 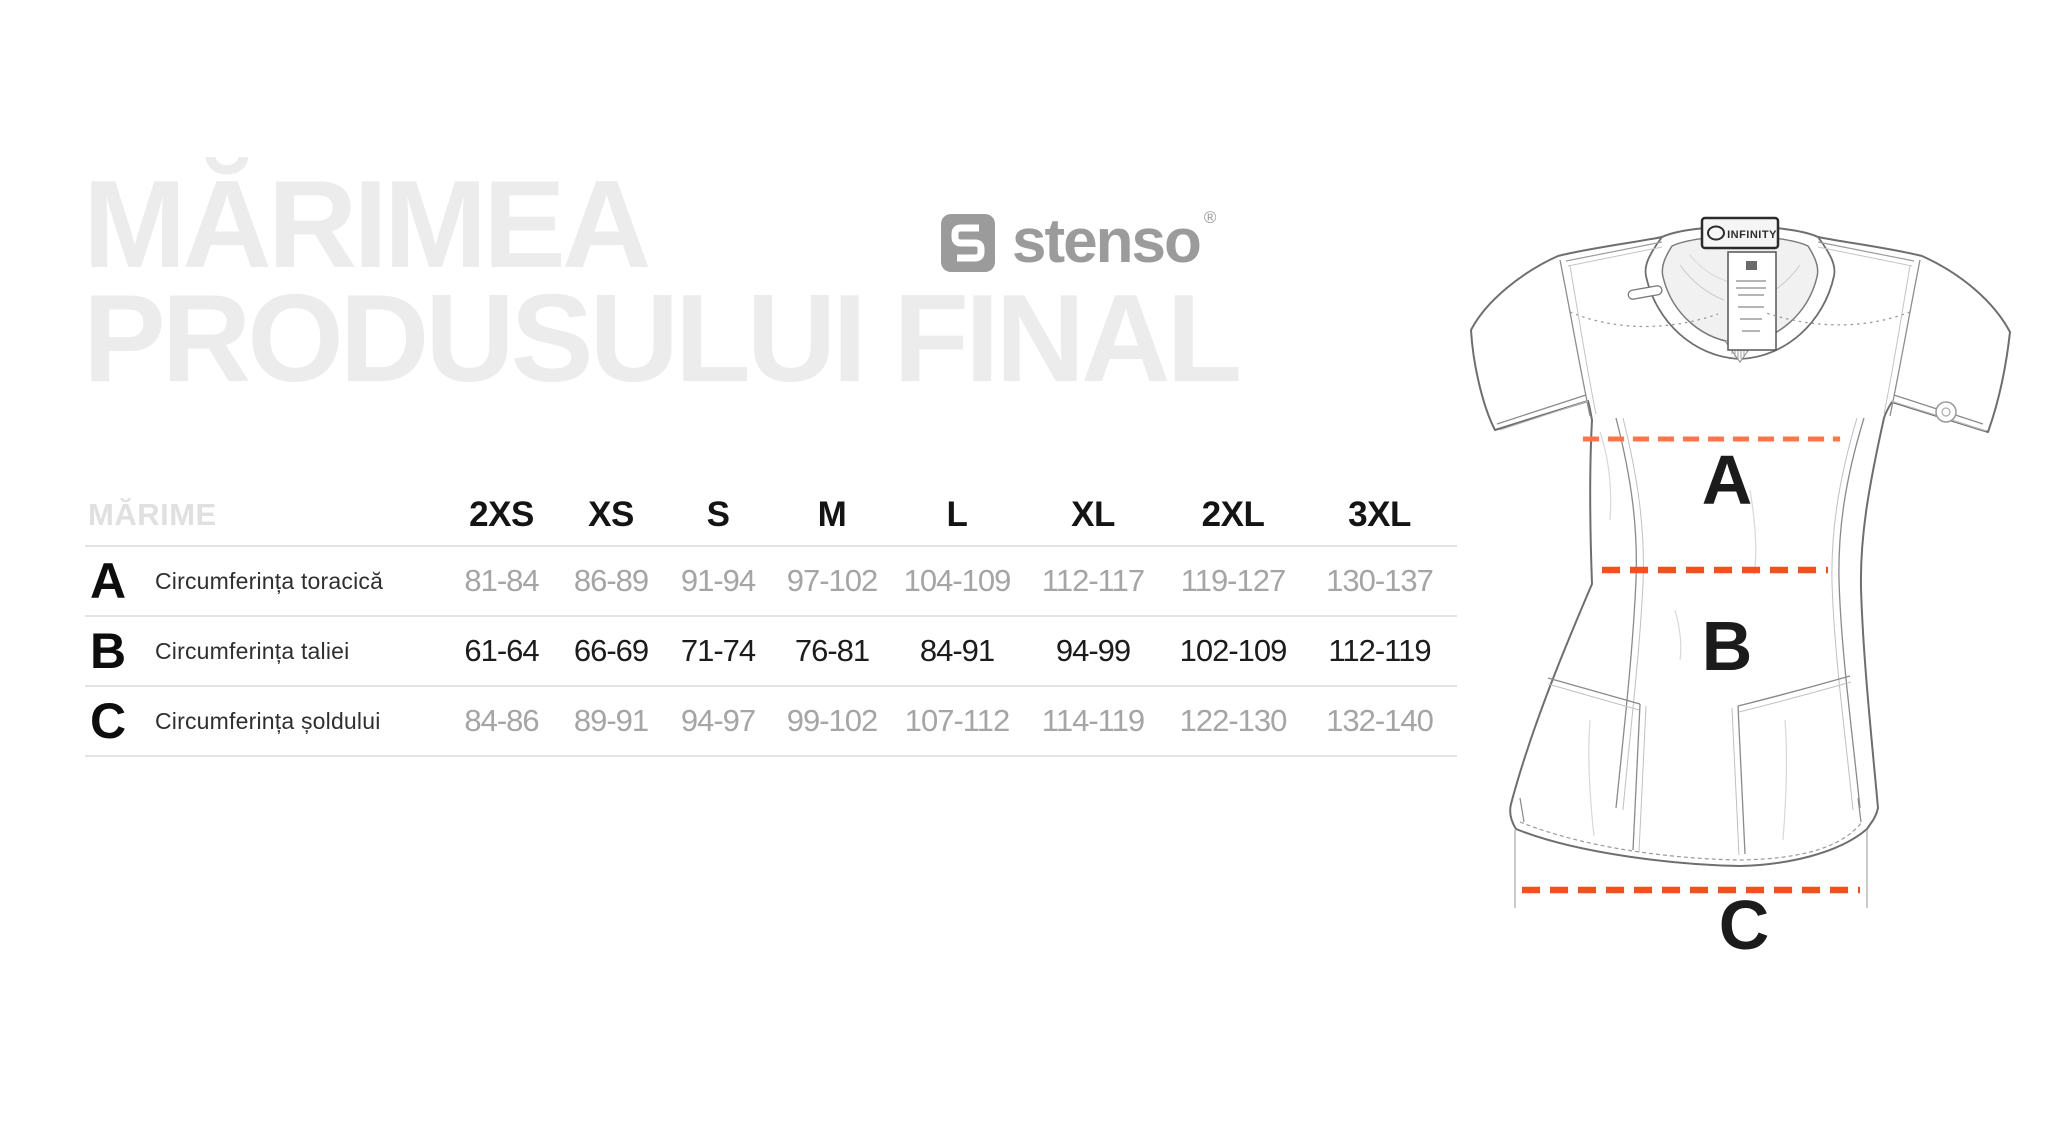 I want to click on hip-value-l: 107-112, so click(x=957, y=720).